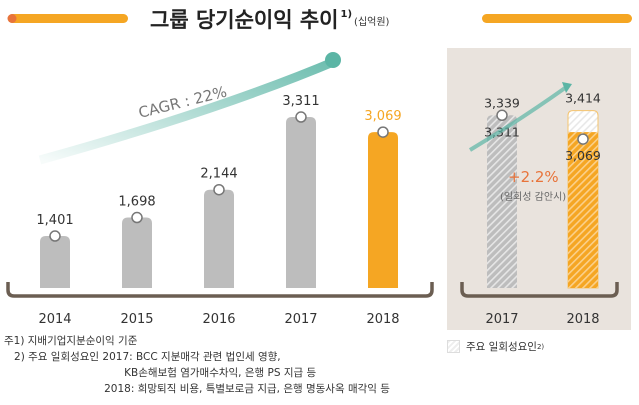 The image size is (639, 405). Describe the element at coordinates (137, 252) in the screenshot. I see `bar-2015` at that location.